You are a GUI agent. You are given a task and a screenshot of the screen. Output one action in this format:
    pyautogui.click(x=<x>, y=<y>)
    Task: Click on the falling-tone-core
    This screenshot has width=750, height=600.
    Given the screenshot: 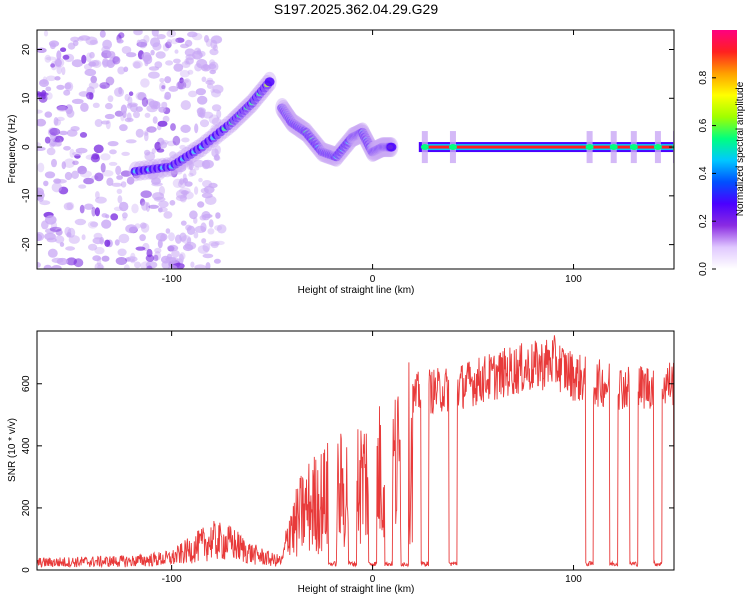 What is the action you would take?
    pyautogui.click(x=391, y=147)
    